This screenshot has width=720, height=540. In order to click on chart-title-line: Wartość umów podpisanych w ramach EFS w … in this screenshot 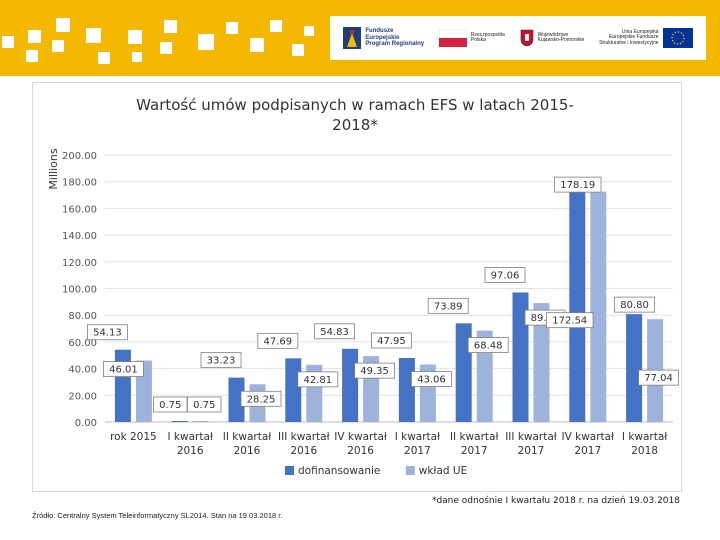, I will do `click(355, 105)`.